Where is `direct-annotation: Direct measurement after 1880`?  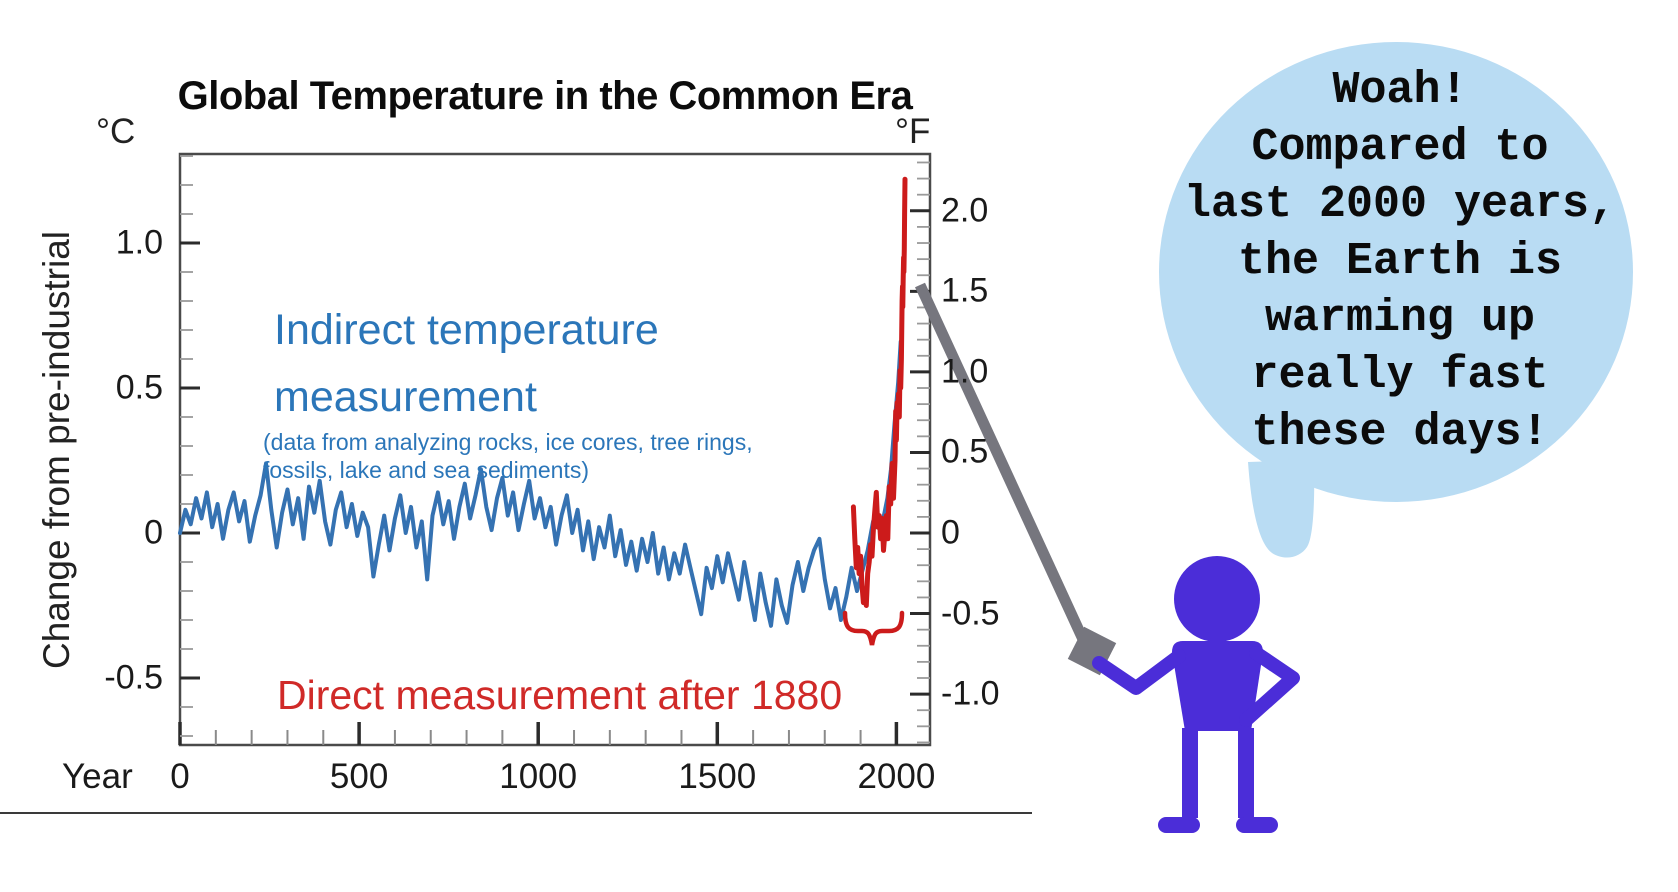 direct-annotation: Direct measurement after 1880 is located at coordinates (560, 695).